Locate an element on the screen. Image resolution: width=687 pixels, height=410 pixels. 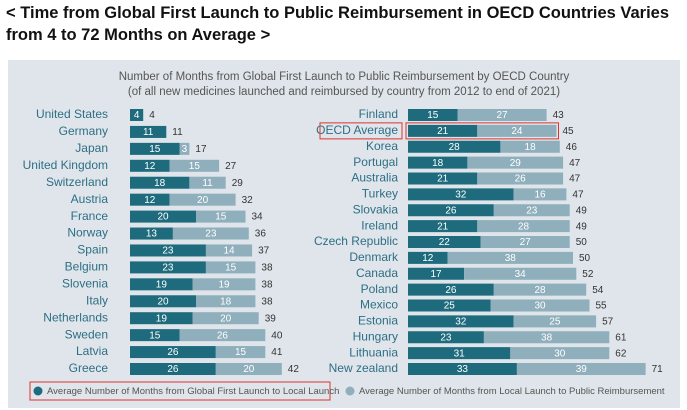
total-label: 52 is located at coordinates (588, 274).